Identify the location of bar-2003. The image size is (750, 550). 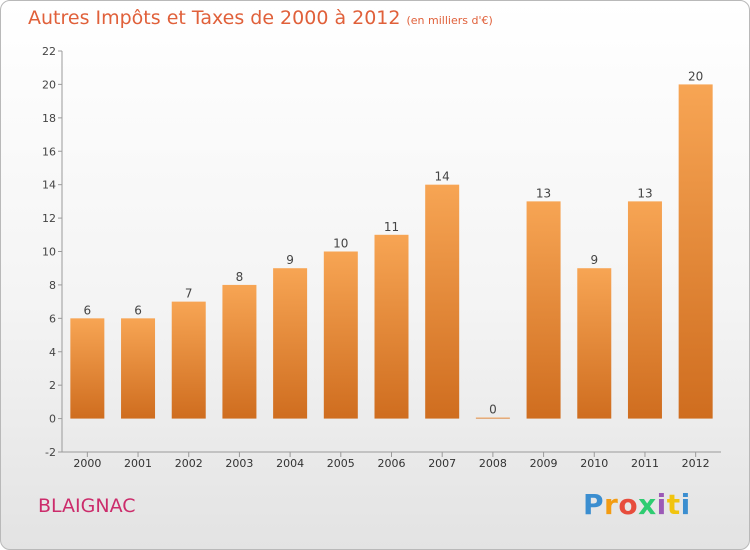
(239, 351).